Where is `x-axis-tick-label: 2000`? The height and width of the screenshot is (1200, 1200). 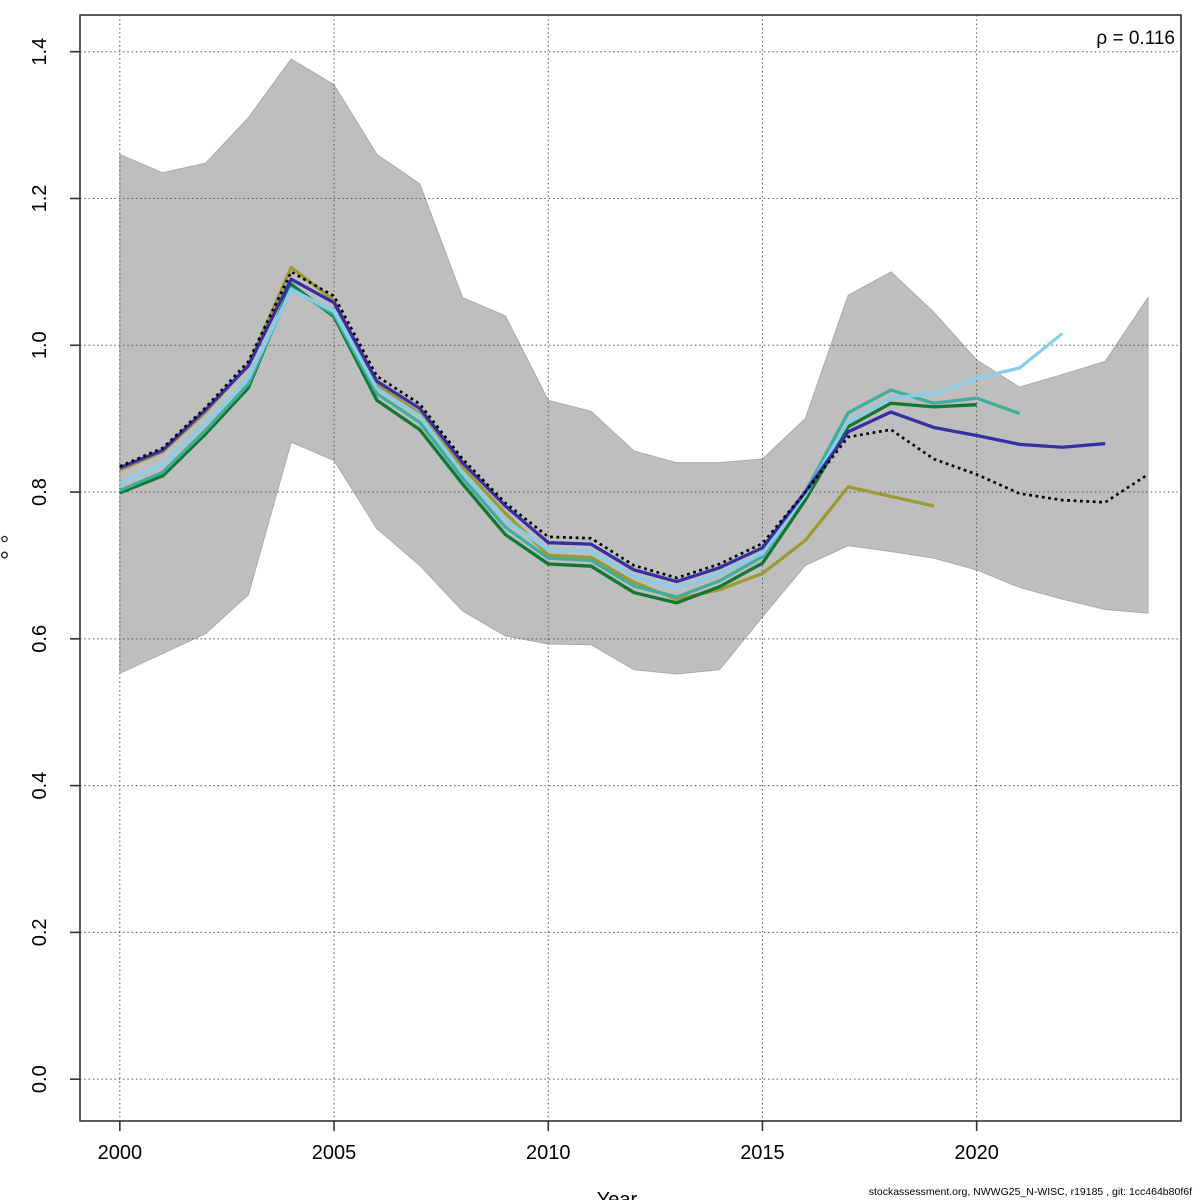
x-axis-tick-label: 2000 is located at coordinates (120, 1153).